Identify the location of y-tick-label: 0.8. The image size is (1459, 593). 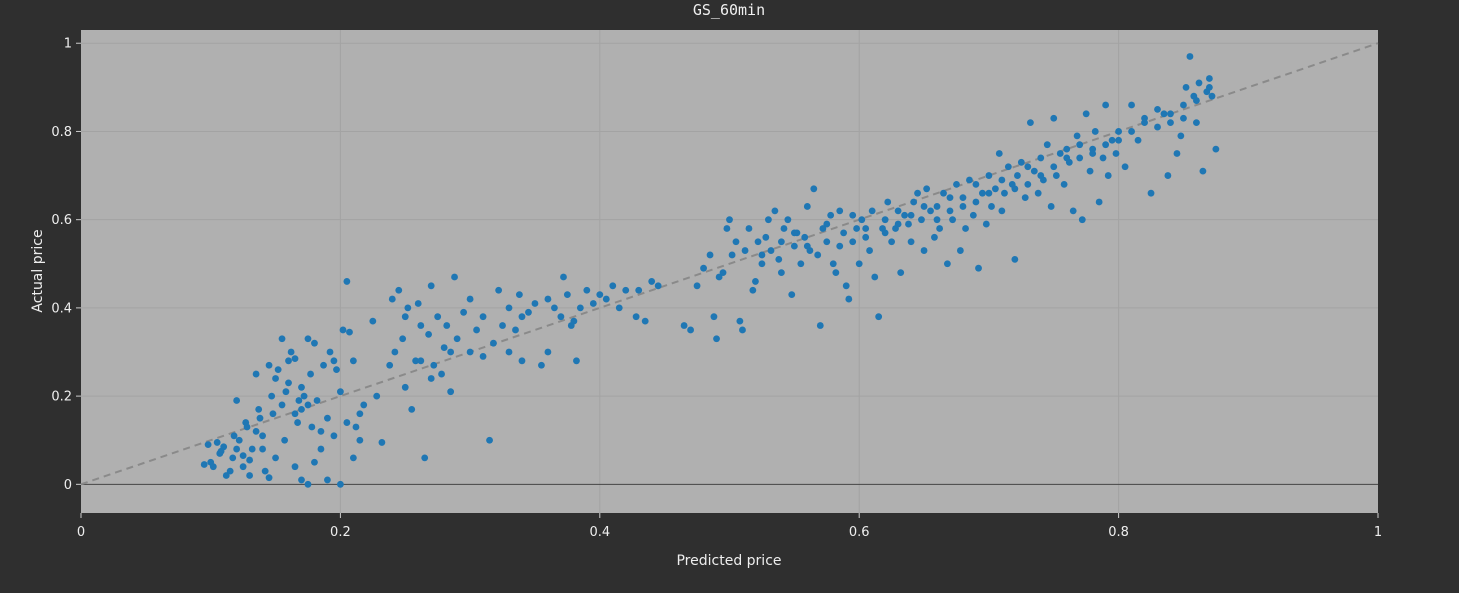
(61, 132).